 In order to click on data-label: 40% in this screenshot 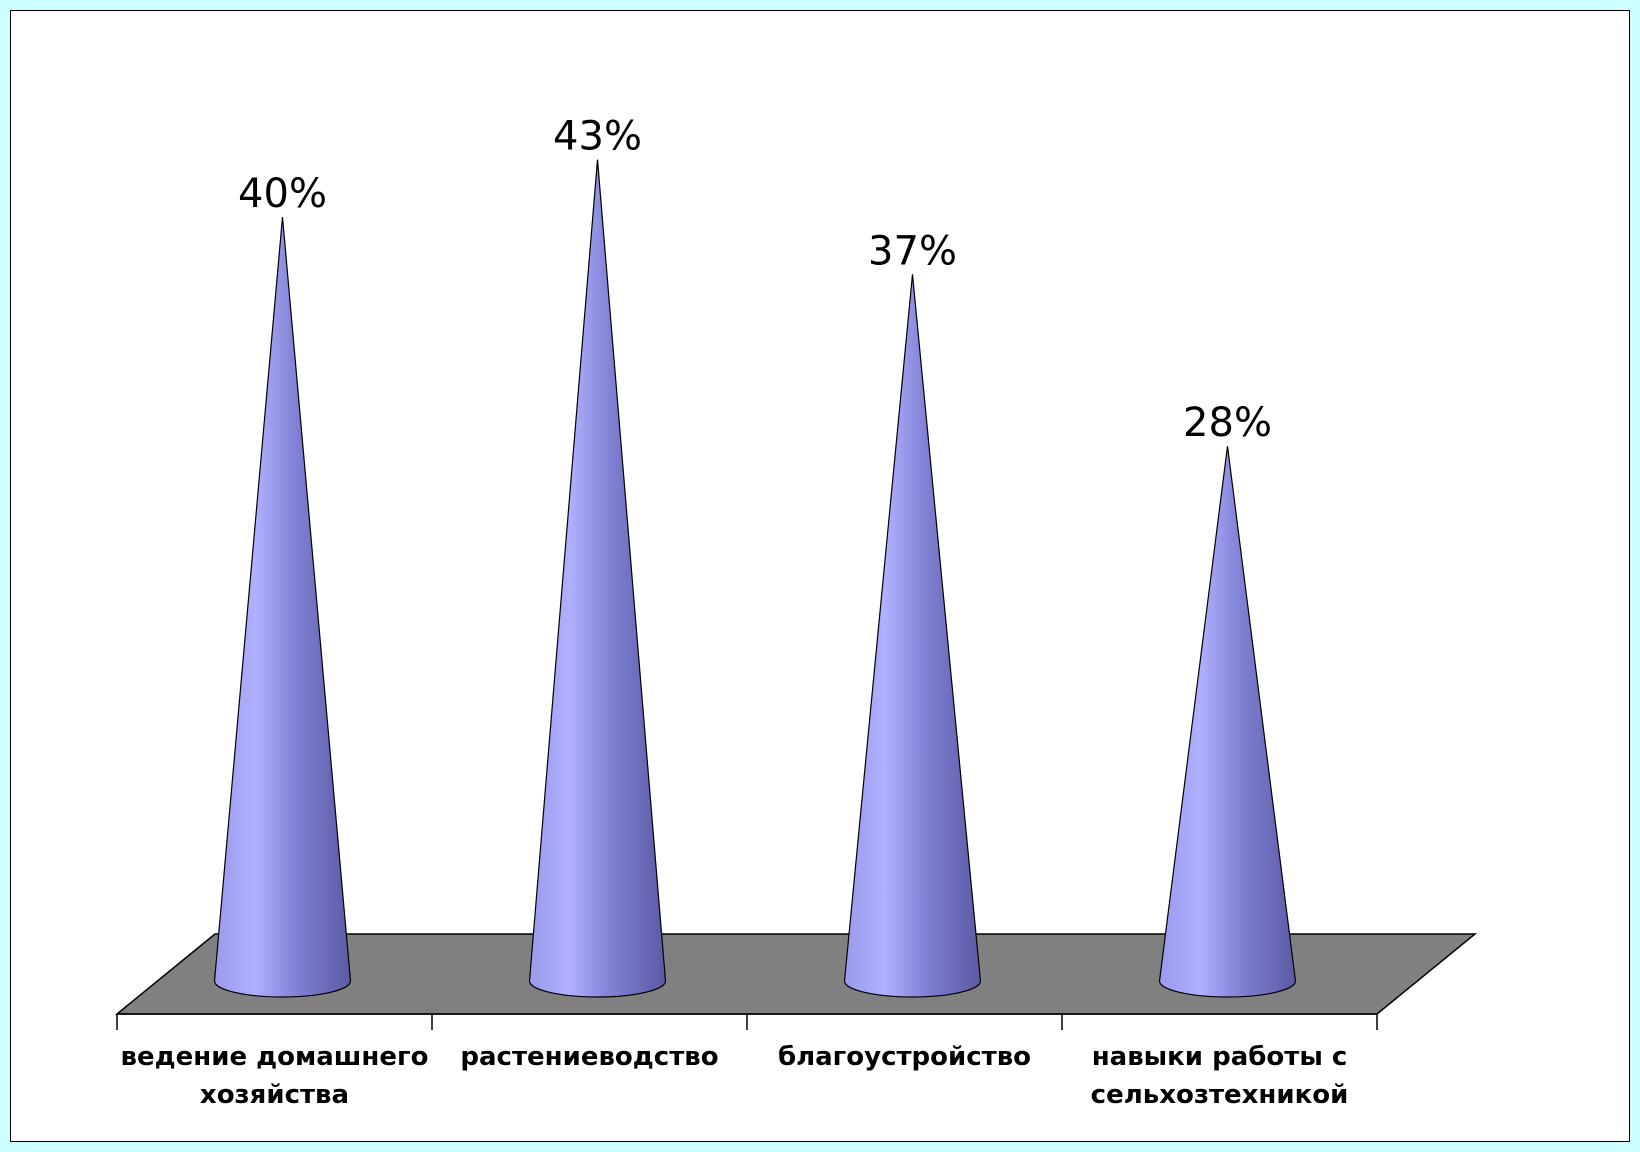, I will do `click(282, 194)`.